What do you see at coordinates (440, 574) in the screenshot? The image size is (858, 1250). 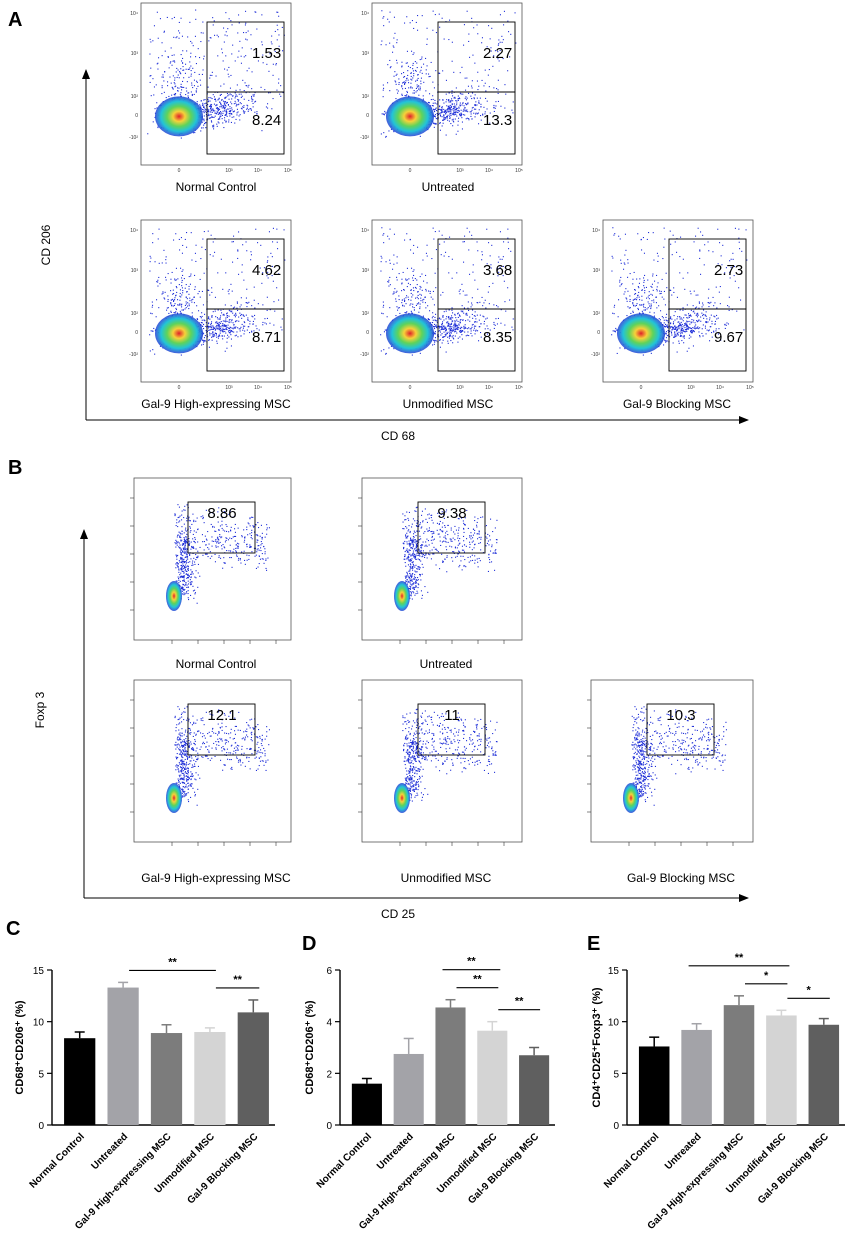 I see `flow-plot-b-1: 9.38 Untreated` at bounding box center [440, 574].